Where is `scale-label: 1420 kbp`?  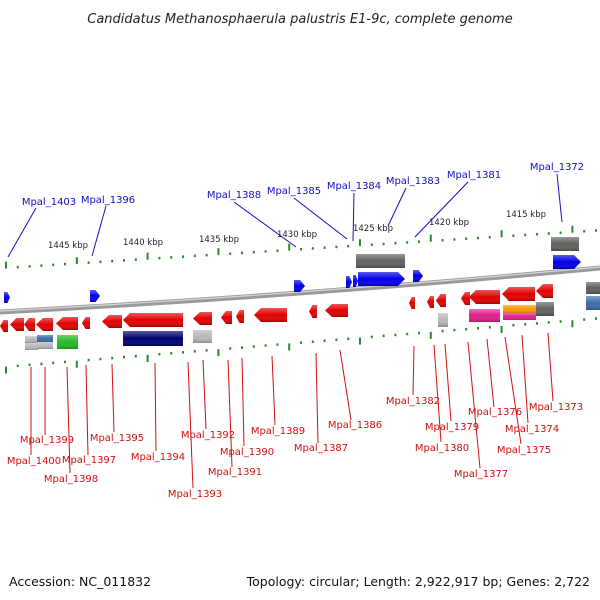
scale-label: 1420 kbp is located at coordinates (449, 223).